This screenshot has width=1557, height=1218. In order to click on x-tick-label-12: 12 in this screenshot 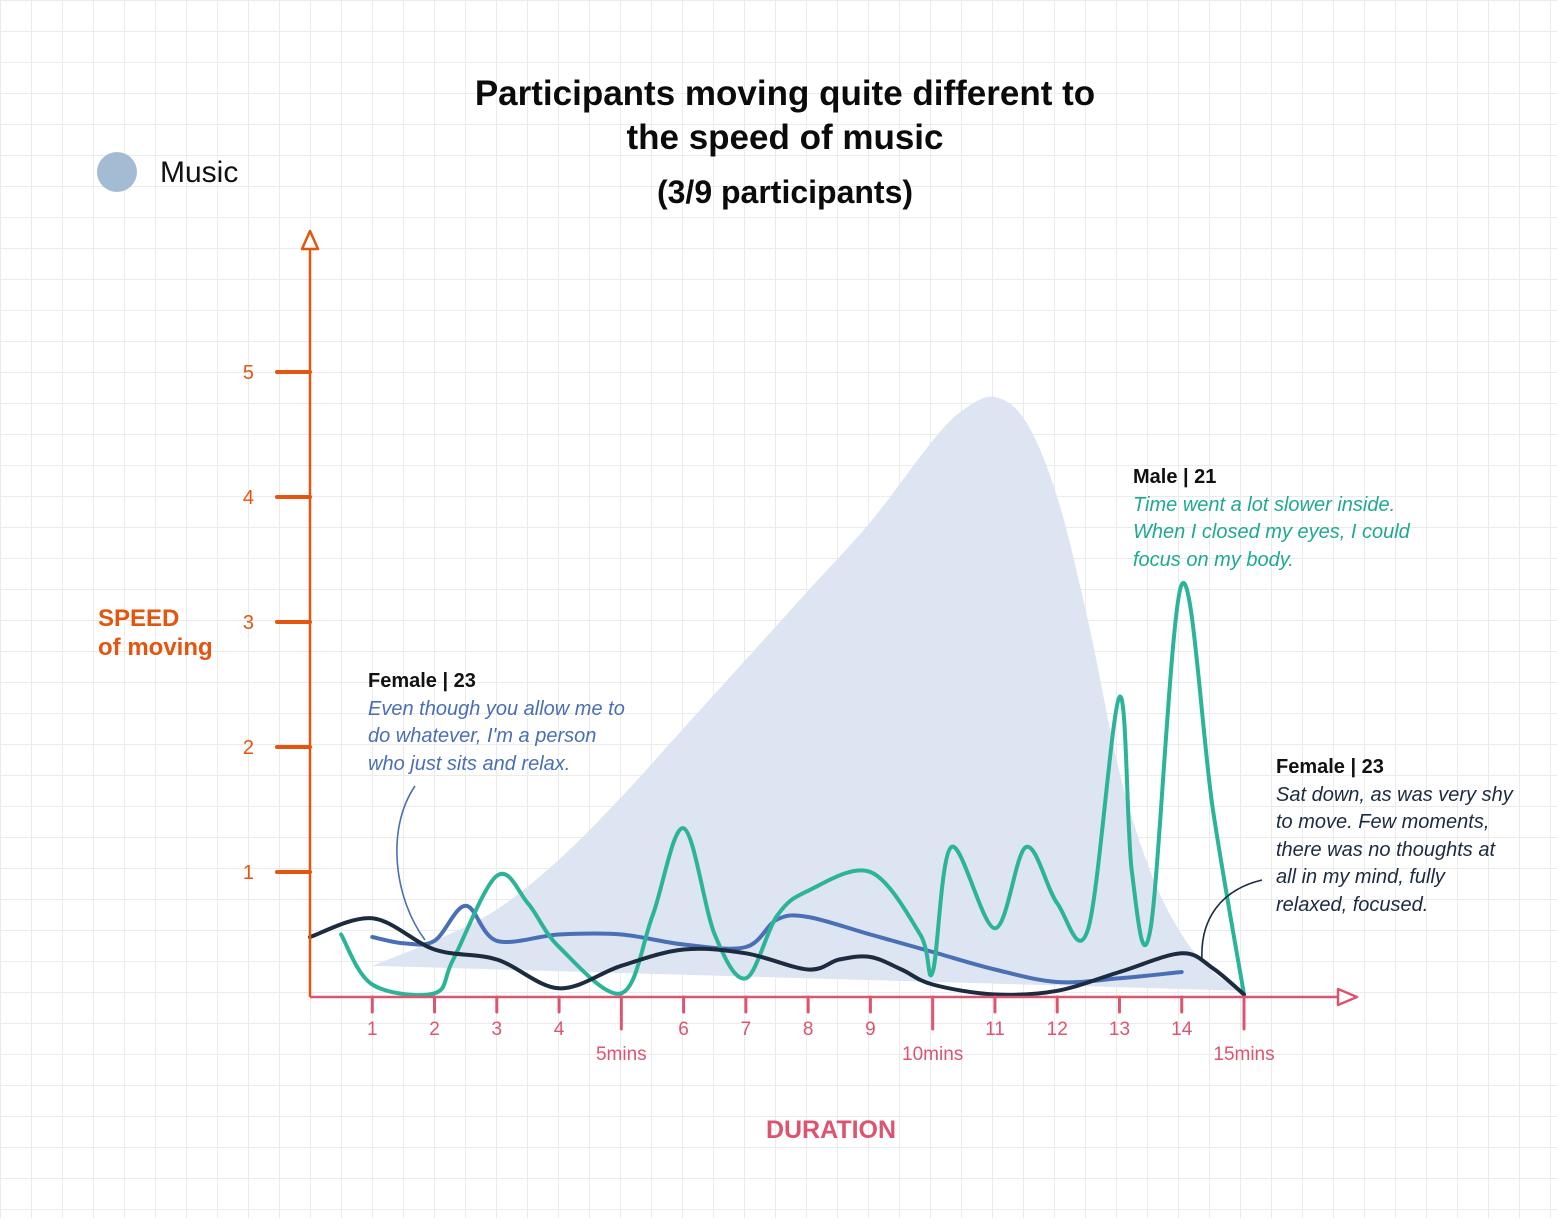, I will do `click(1057, 1029)`.